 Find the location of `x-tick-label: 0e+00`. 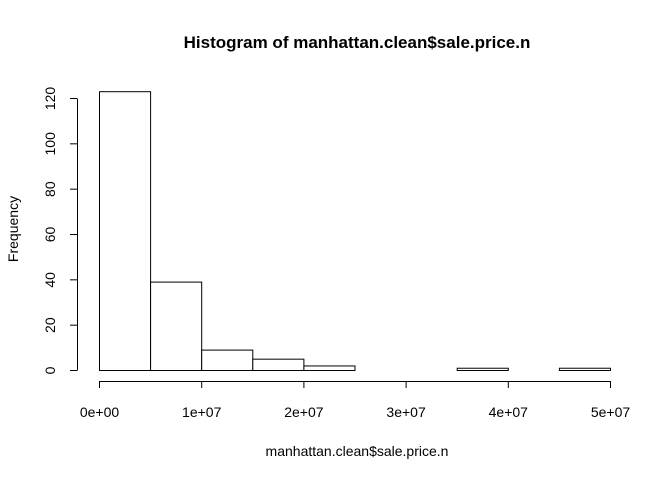

x-tick-label: 0e+00 is located at coordinates (100, 412).